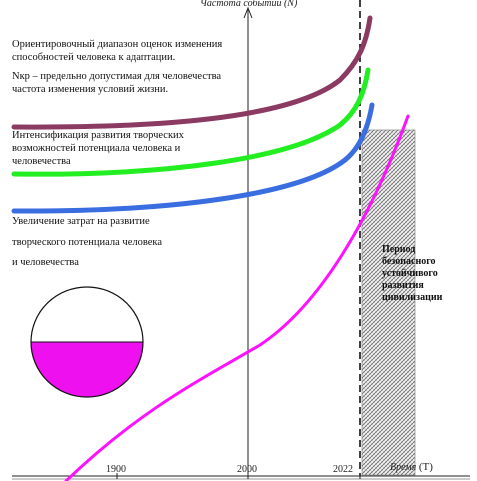 This screenshot has height=481, width=477. What do you see at coordinates (409, 261) in the screenshot?
I see `period-label-line2: безопасного` at bounding box center [409, 261].